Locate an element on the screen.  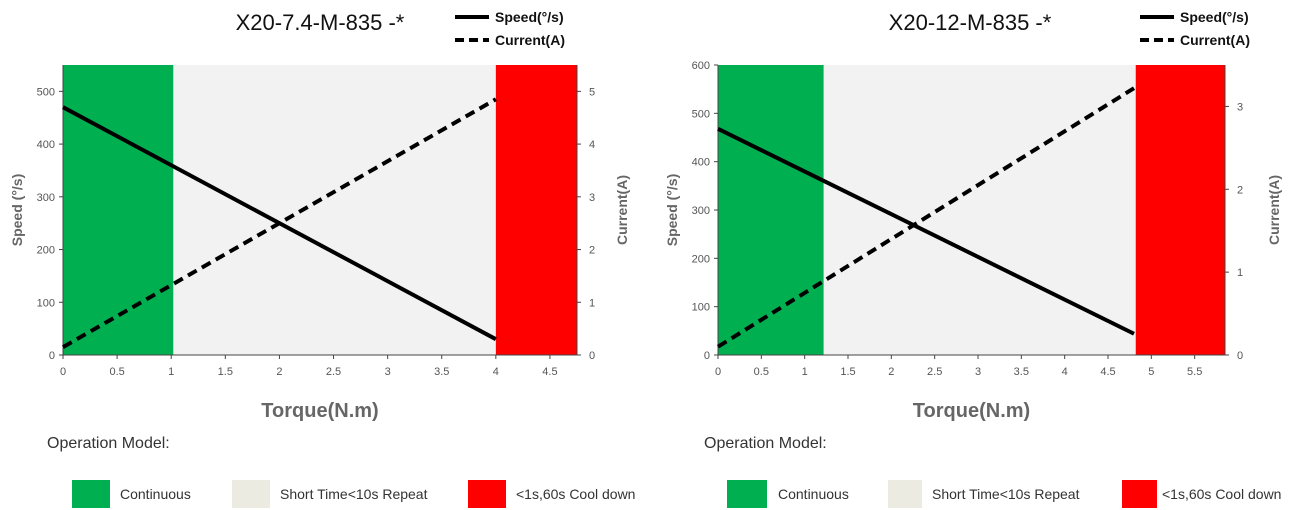
x-tick-label: 5 is located at coordinates (1151, 372).